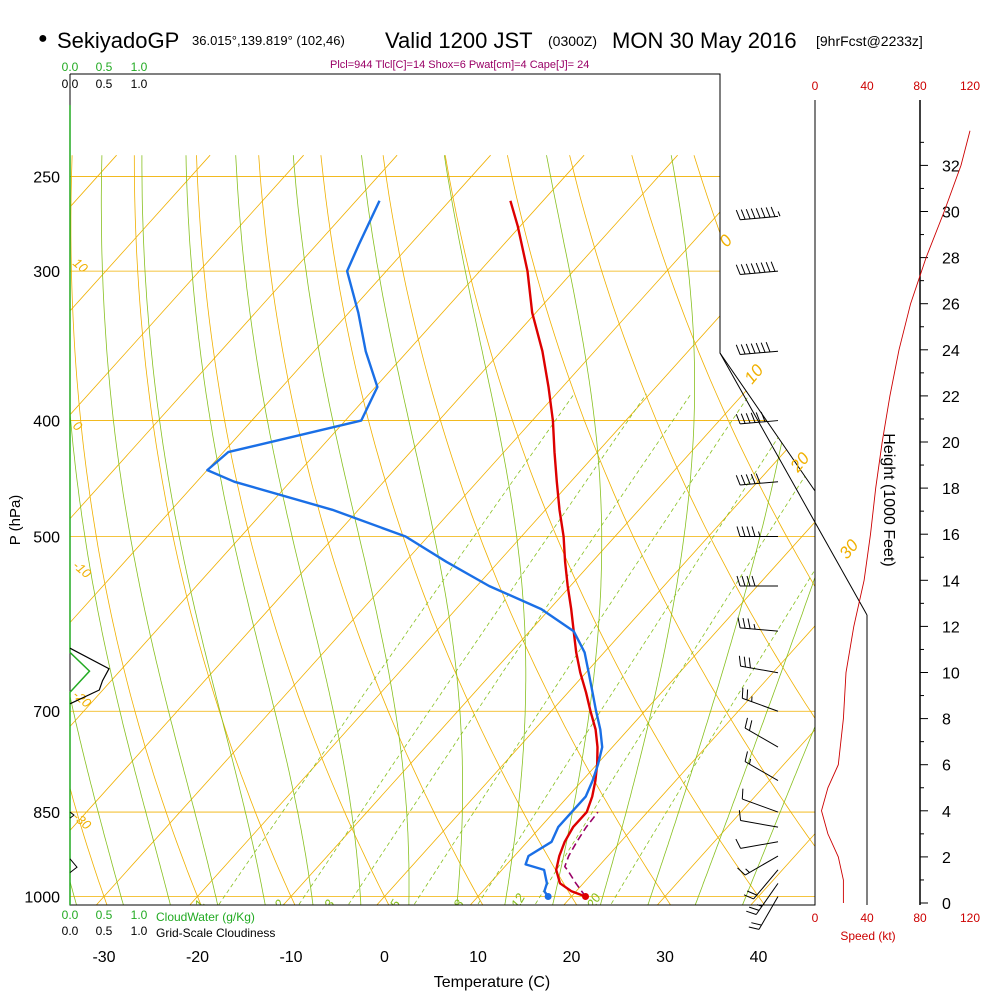 This screenshot has height=1000, width=1000. Describe the element at coordinates (951, 674) in the screenshot. I see `height-tick-label: 10` at that location.